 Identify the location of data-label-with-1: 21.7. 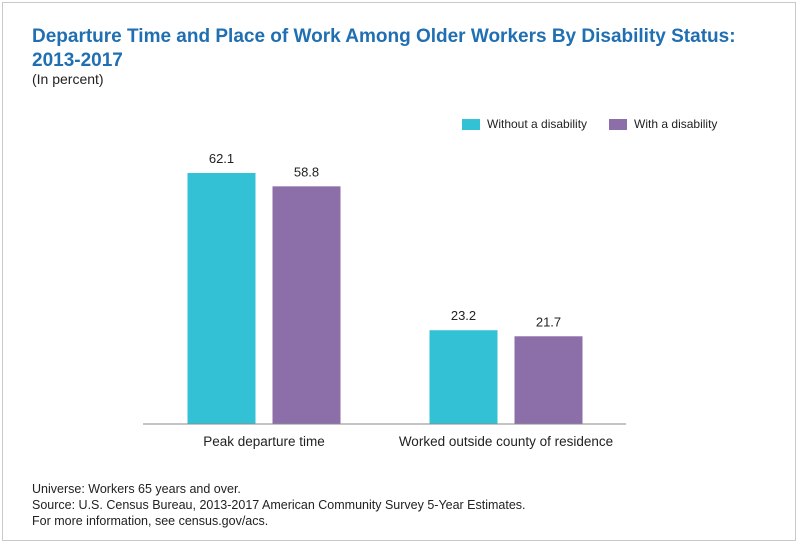
(548, 321).